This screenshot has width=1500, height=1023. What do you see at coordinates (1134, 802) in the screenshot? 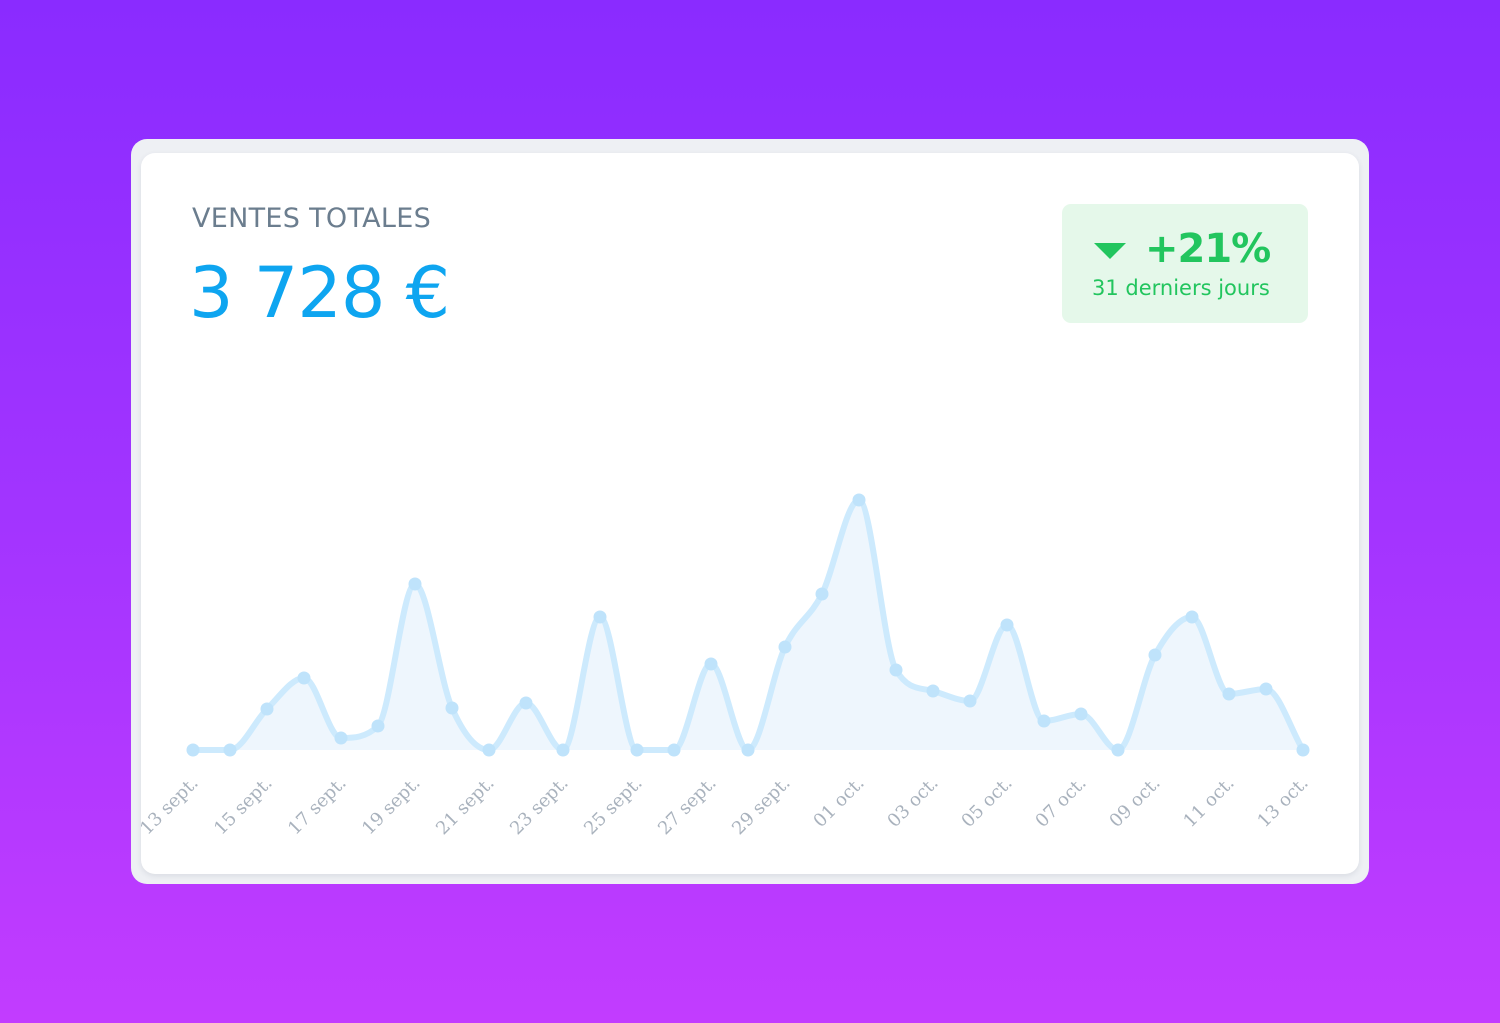
I see `x-tick-label: 09 oct.` at bounding box center [1134, 802].